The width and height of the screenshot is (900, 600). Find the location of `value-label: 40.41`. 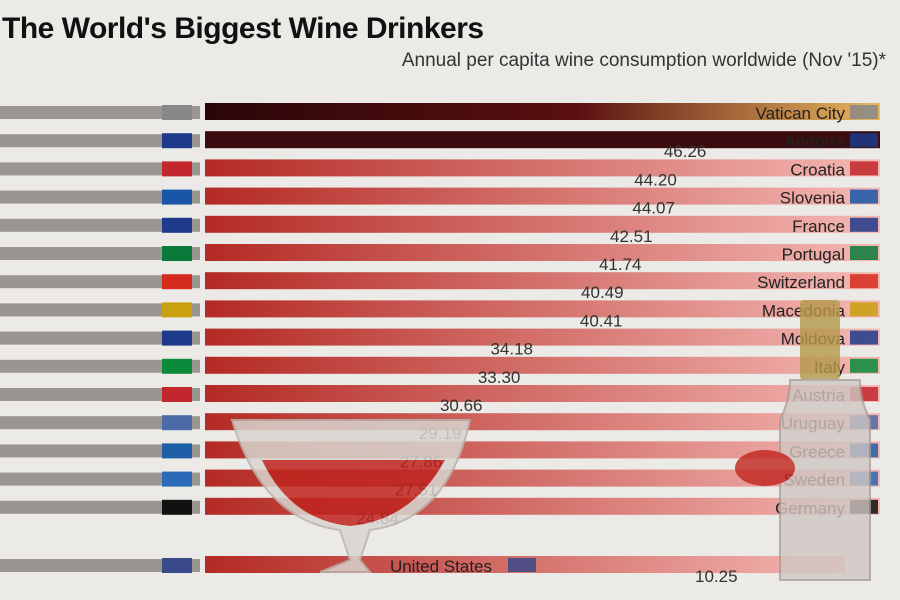

value-label: 40.41 is located at coordinates (601, 320).